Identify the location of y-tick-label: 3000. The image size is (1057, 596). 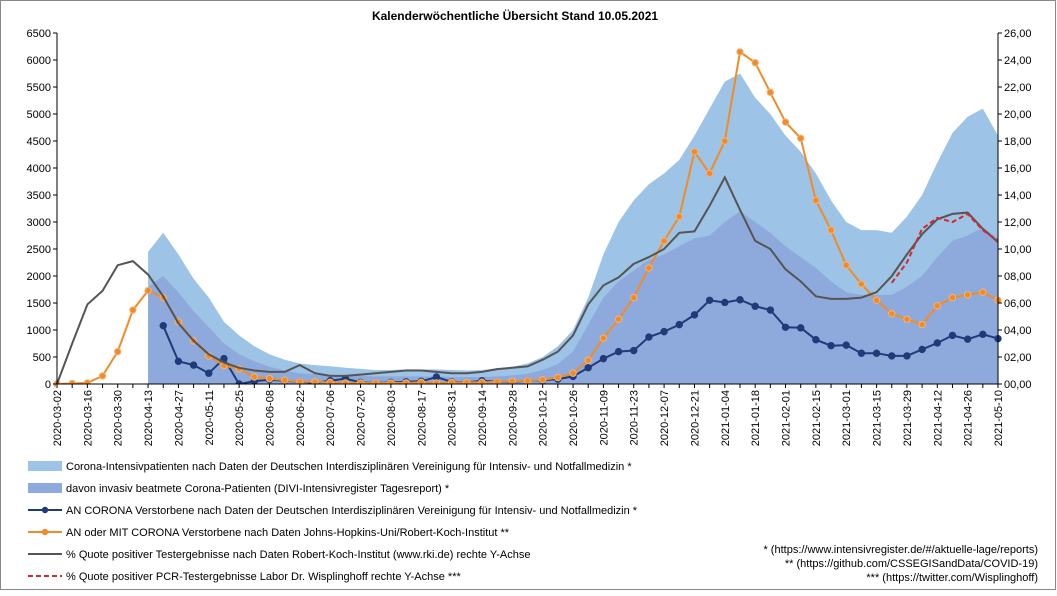
(39, 223).